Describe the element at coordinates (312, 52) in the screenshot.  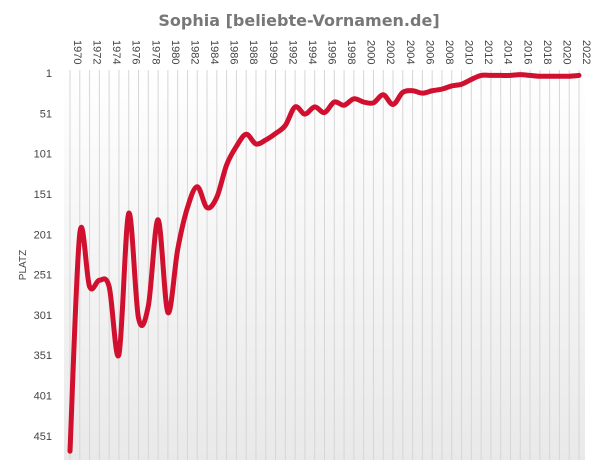
I see `x-tick-label: 1994` at that location.